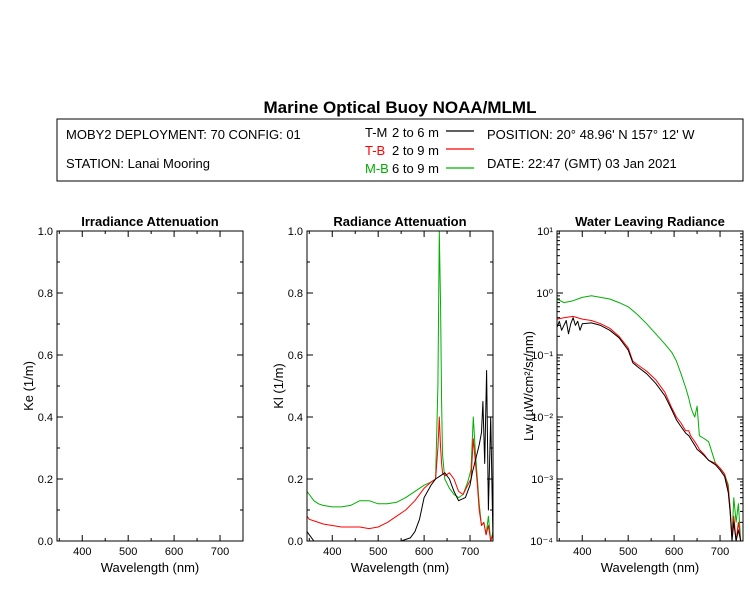 Image resolution: width=750 pixels, height=600 pixels. What do you see at coordinates (295, 356) in the screenshot?
I see `radiance-y-tick-label-3: 0.6` at bounding box center [295, 356].